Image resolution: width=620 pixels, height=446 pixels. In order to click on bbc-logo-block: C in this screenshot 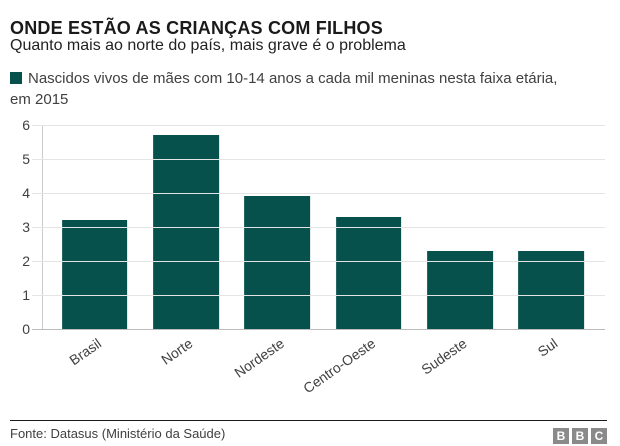, I will do `click(599, 436)`.